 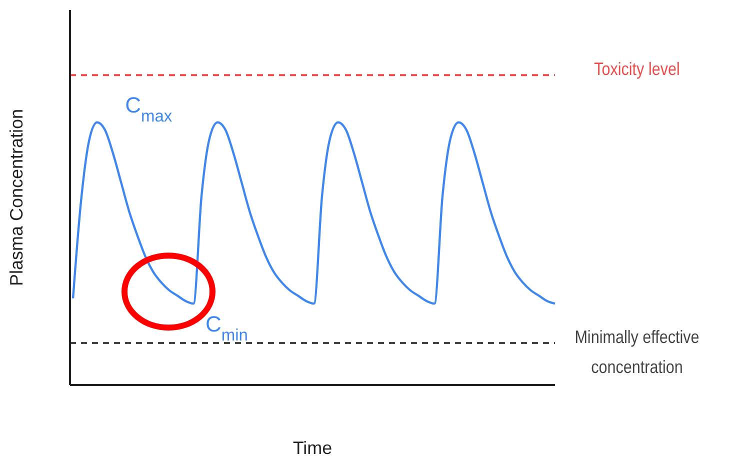 What do you see at coordinates (312, 448) in the screenshot?
I see `x-axis-title: Time` at bounding box center [312, 448].